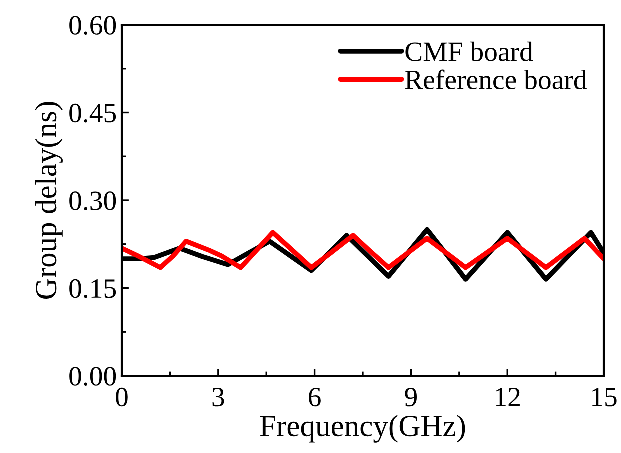  I want to click on y-axis-title: Group delay(ns), so click(49, 200).